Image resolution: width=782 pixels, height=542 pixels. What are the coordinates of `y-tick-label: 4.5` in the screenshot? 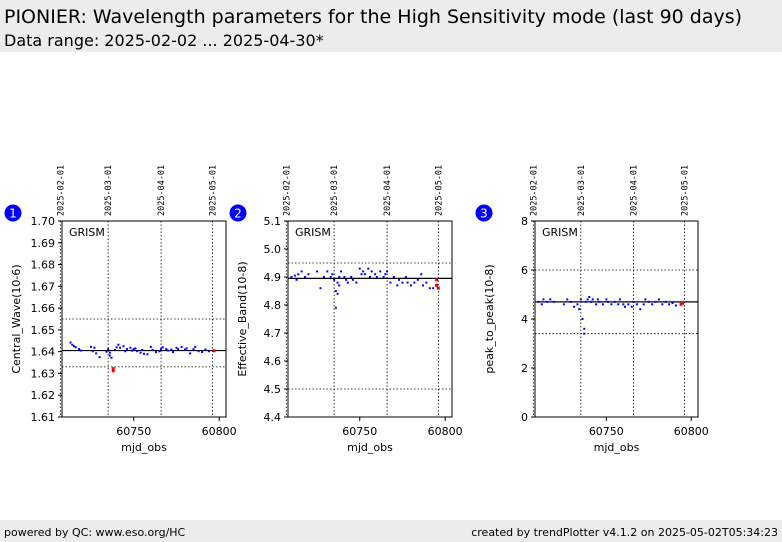 It's located at (273, 389).